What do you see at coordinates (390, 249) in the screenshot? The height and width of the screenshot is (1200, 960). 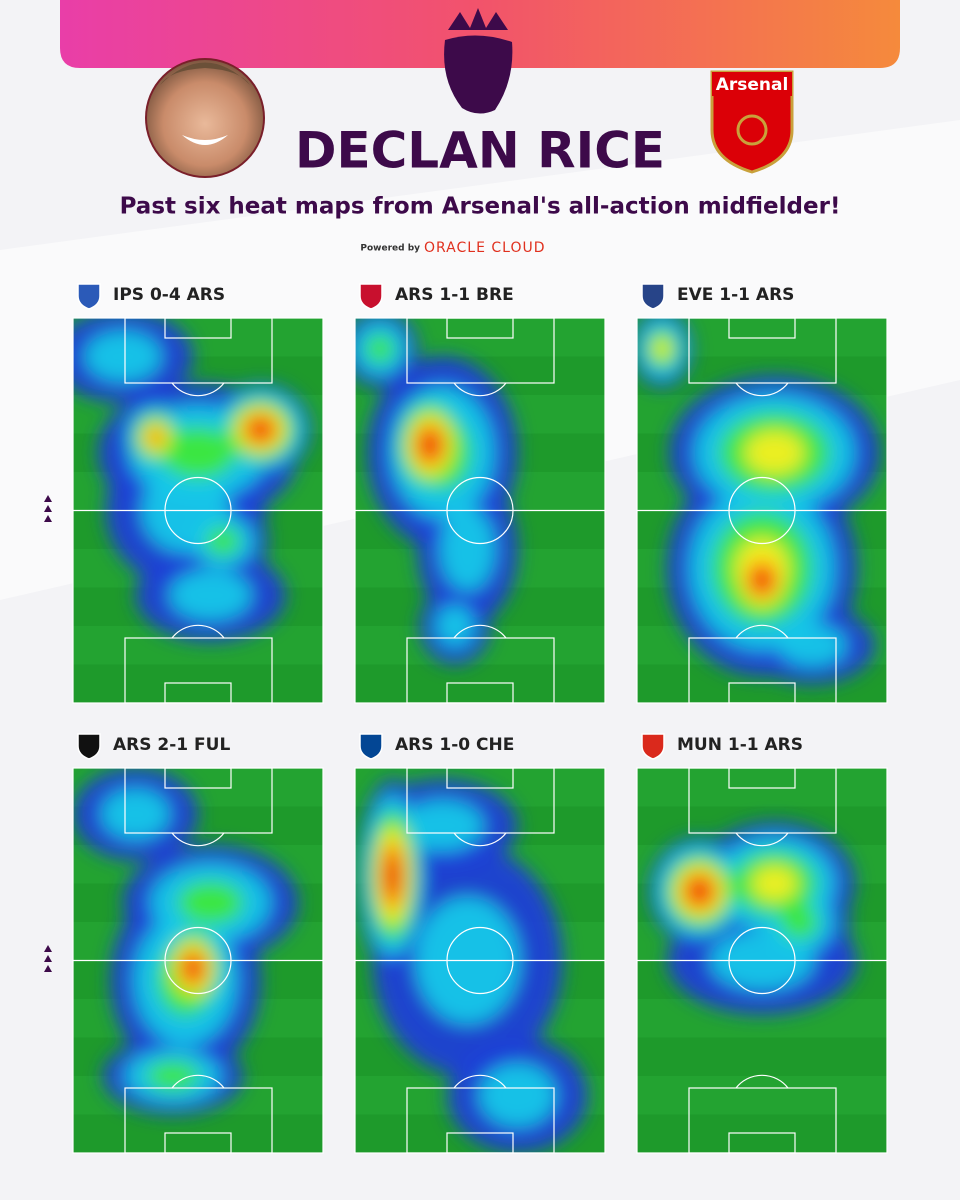 I see `powered-by: Powered by` at bounding box center [390, 249].